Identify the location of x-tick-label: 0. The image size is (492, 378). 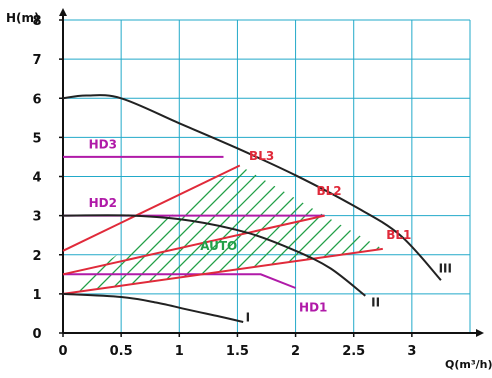
(62, 351).